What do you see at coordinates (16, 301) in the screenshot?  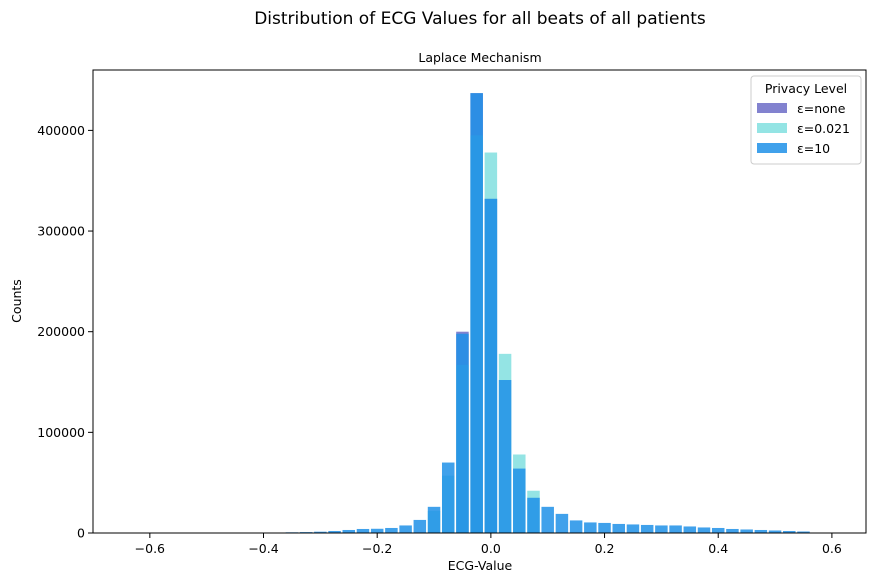 I see `y-axis-label: Counts` at bounding box center [16, 301].